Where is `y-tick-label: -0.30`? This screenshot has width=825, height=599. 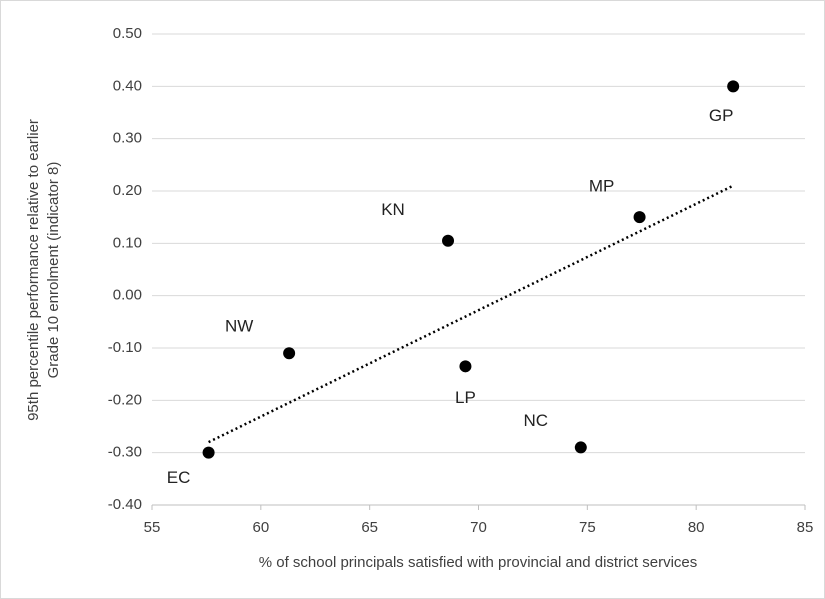
y-tick-label: -0.30 is located at coordinates (125, 452).